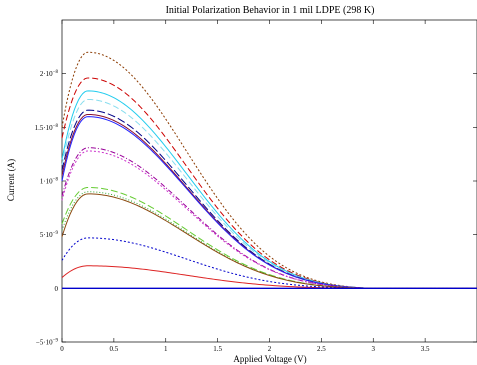  I want to click on y-tick-label: −5·10−9, so click(47, 343).